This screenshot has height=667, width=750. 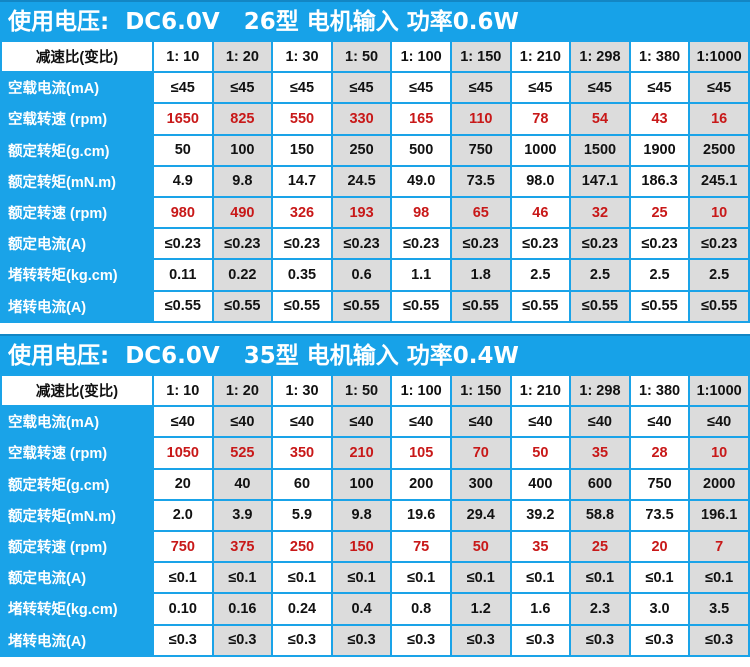 What do you see at coordinates (77, 609) in the screenshot?
I see `row-label: 堵转转矩(kg.cm)` at bounding box center [77, 609].